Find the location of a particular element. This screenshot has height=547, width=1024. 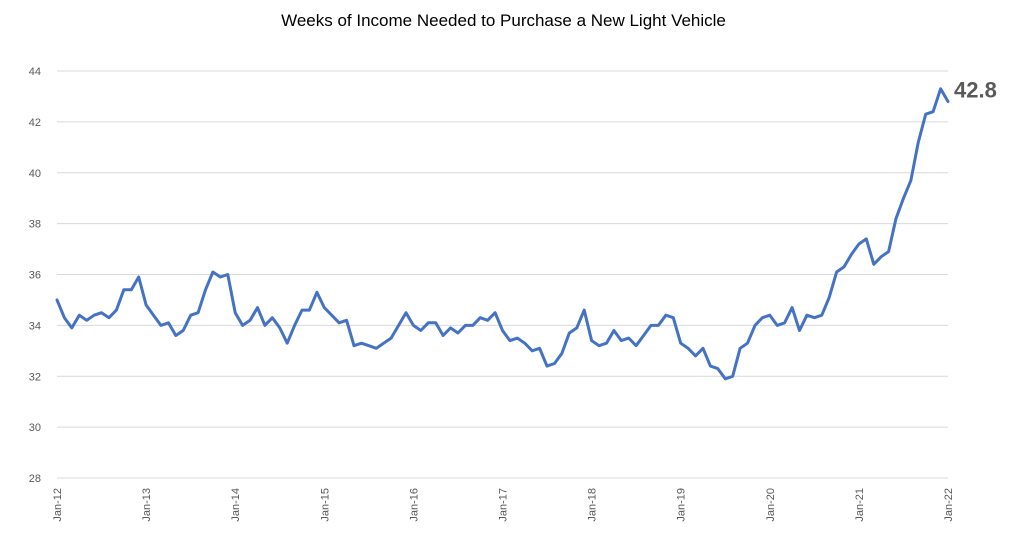

x-tick-label: Jan-20 is located at coordinates (771, 505).